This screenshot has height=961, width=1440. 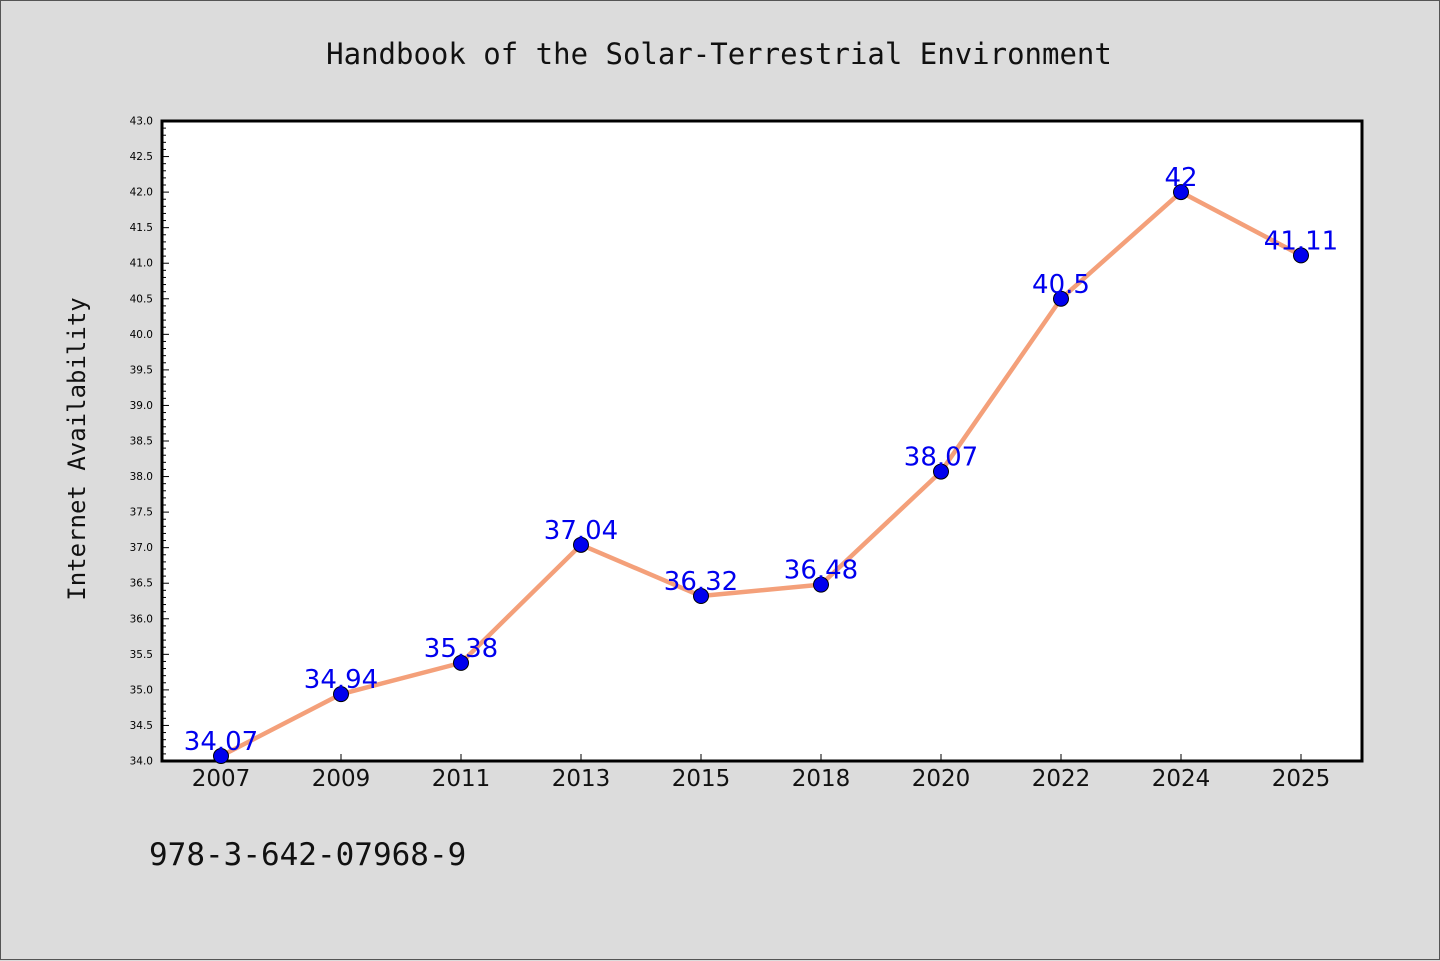 What do you see at coordinates (141, 584) in the screenshot?
I see `y-tick-label: 36.5` at bounding box center [141, 584].